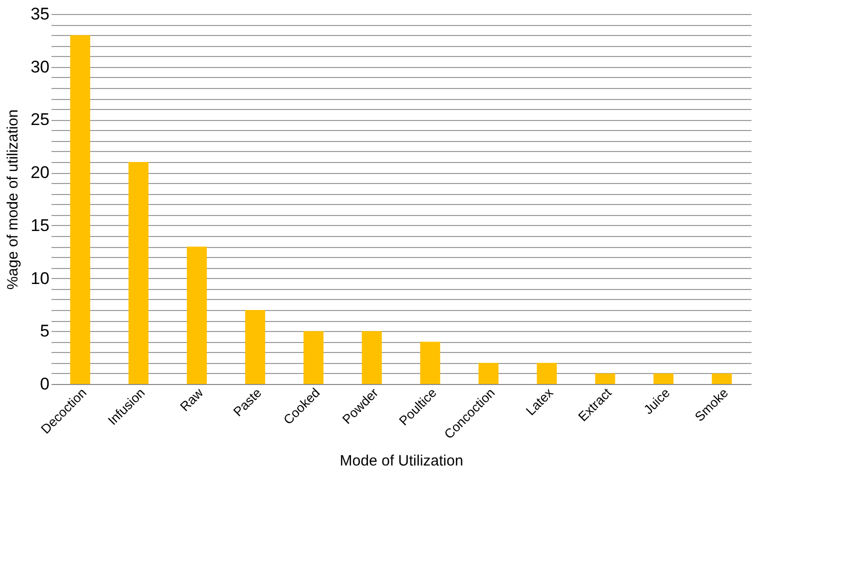 The height and width of the screenshot is (565, 852). I want to click on y-tick-label: 20, so click(40, 172).